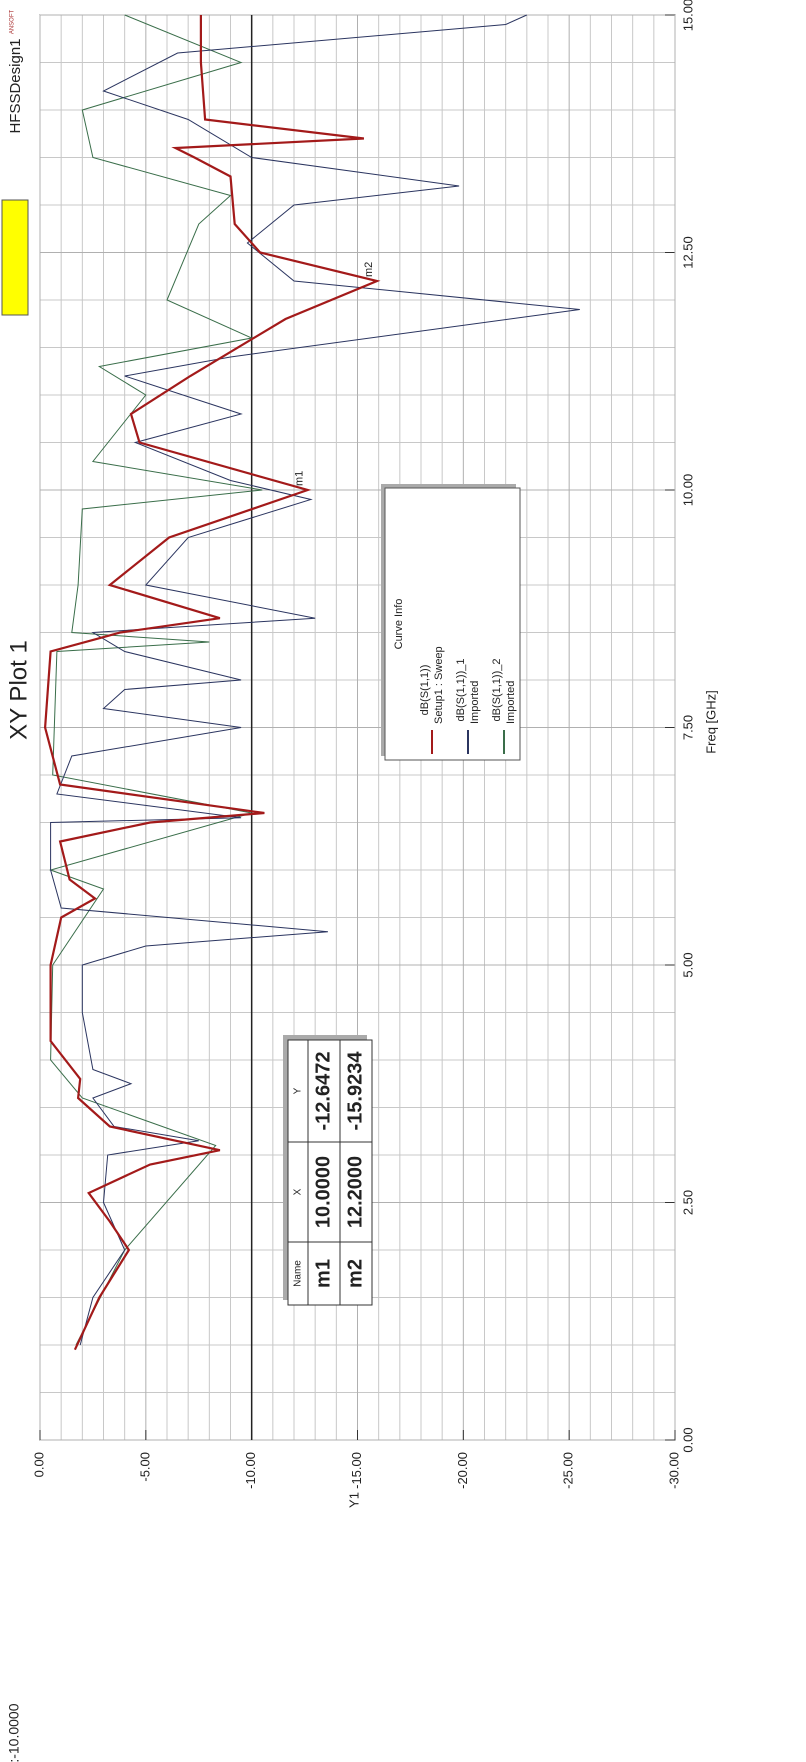  I want to click on legend-title: Curve Info, so click(399, 624).